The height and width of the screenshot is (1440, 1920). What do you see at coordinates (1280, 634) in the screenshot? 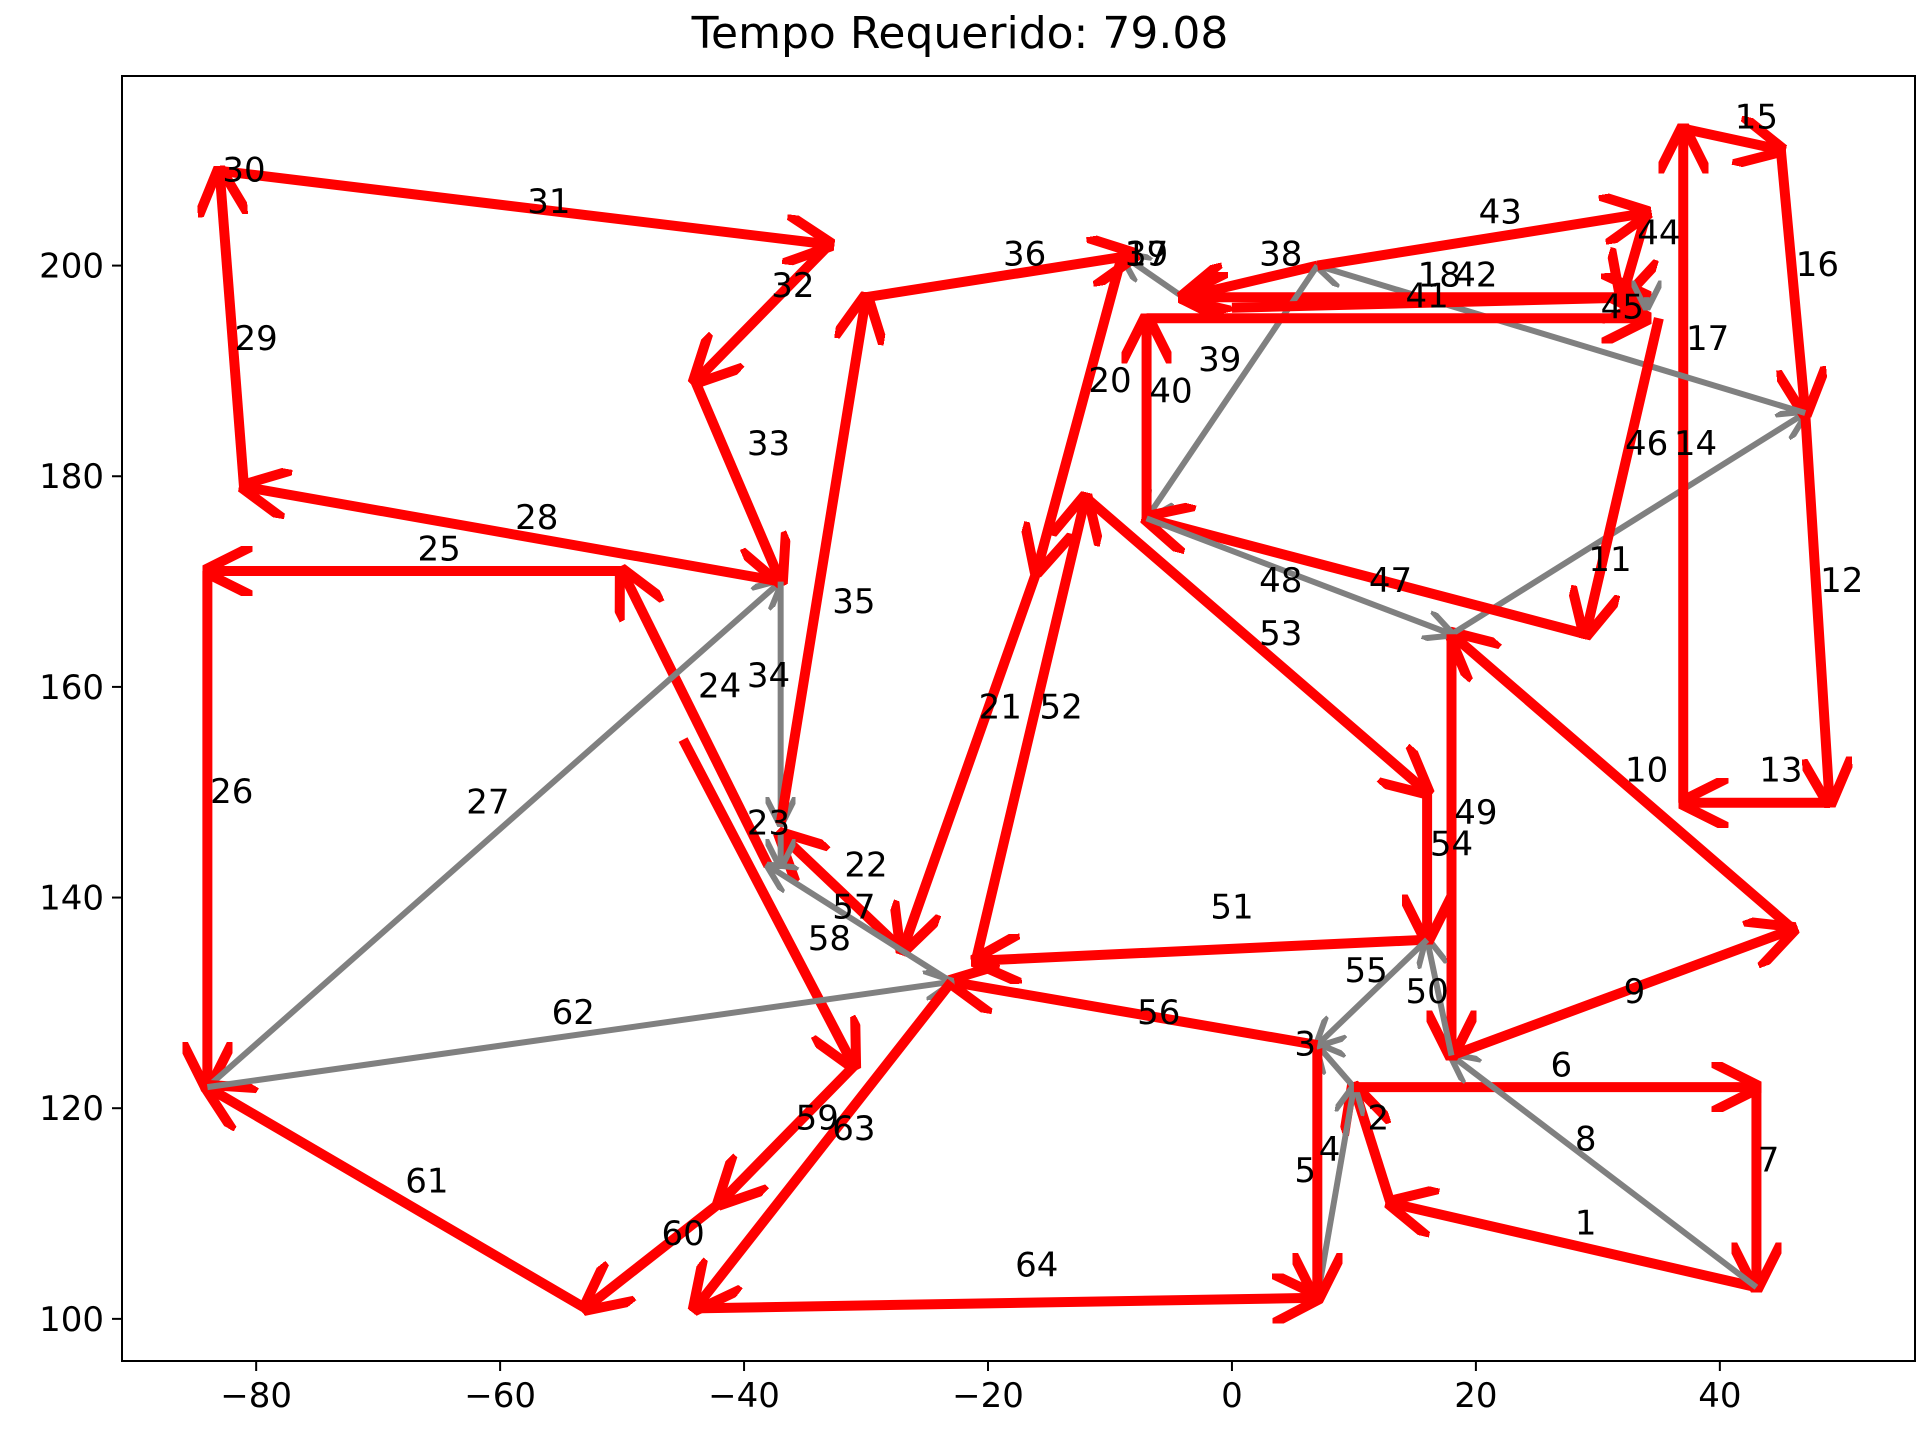
I see `edge-label-53: 53` at bounding box center [1280, 634].